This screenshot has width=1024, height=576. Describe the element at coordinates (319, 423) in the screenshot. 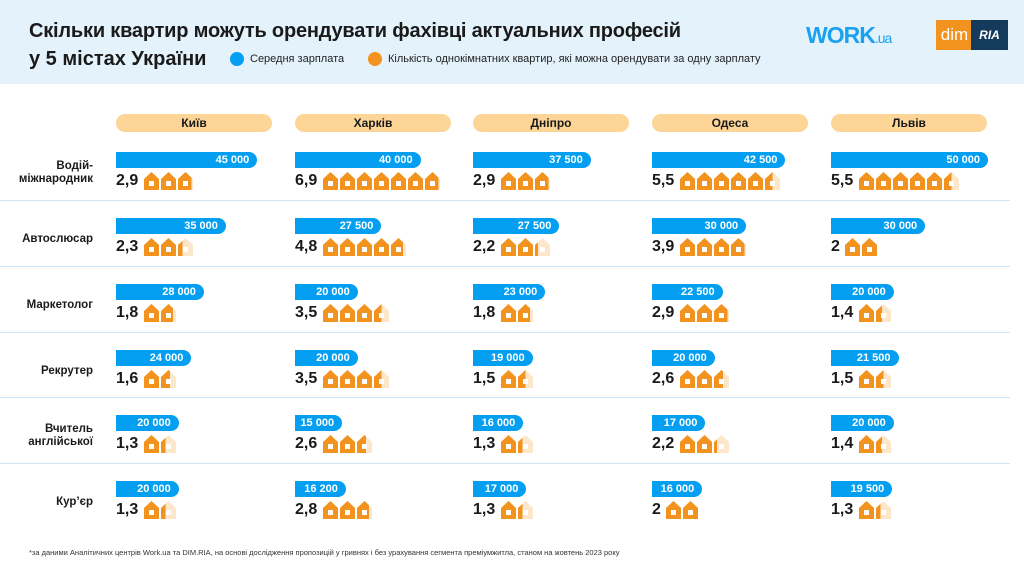

I see `salary-bar: 15 000` at that location.